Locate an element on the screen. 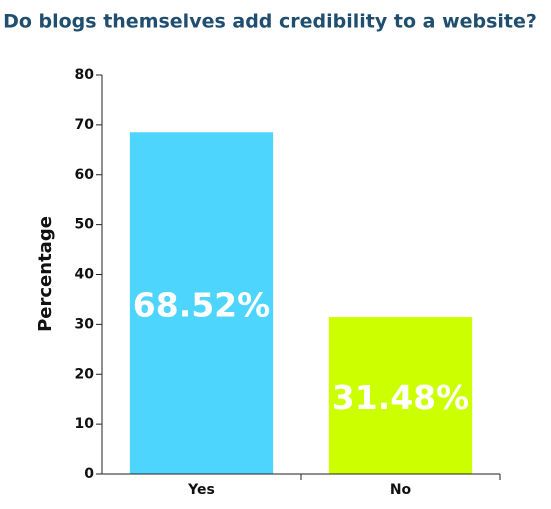  y-tick-label: 0 is located at coordinates (89, 474).